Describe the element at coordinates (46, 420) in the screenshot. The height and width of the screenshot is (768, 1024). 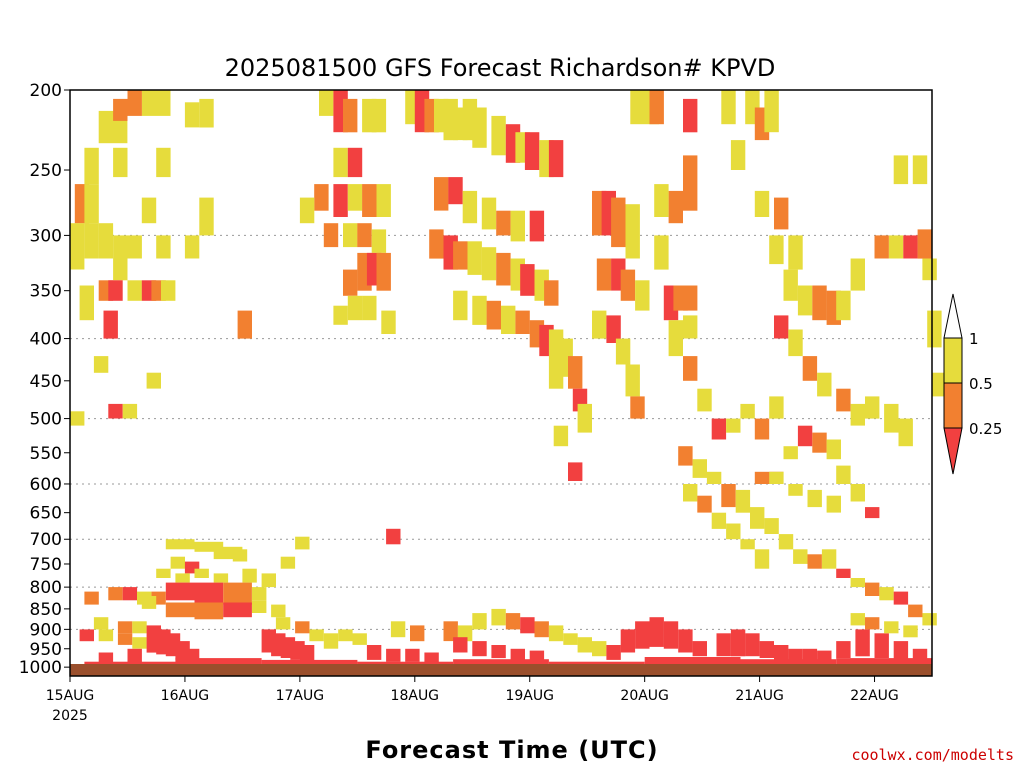
I see `y-tick-label: 500` at that location.